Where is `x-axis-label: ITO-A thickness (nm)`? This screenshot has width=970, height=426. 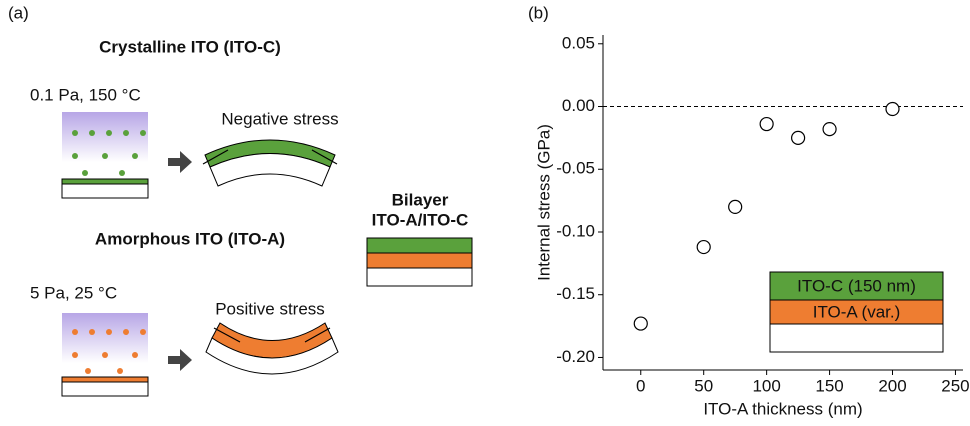 x-axis-label: ITO-A thickness (nm) is located at coordinates (782, 408).